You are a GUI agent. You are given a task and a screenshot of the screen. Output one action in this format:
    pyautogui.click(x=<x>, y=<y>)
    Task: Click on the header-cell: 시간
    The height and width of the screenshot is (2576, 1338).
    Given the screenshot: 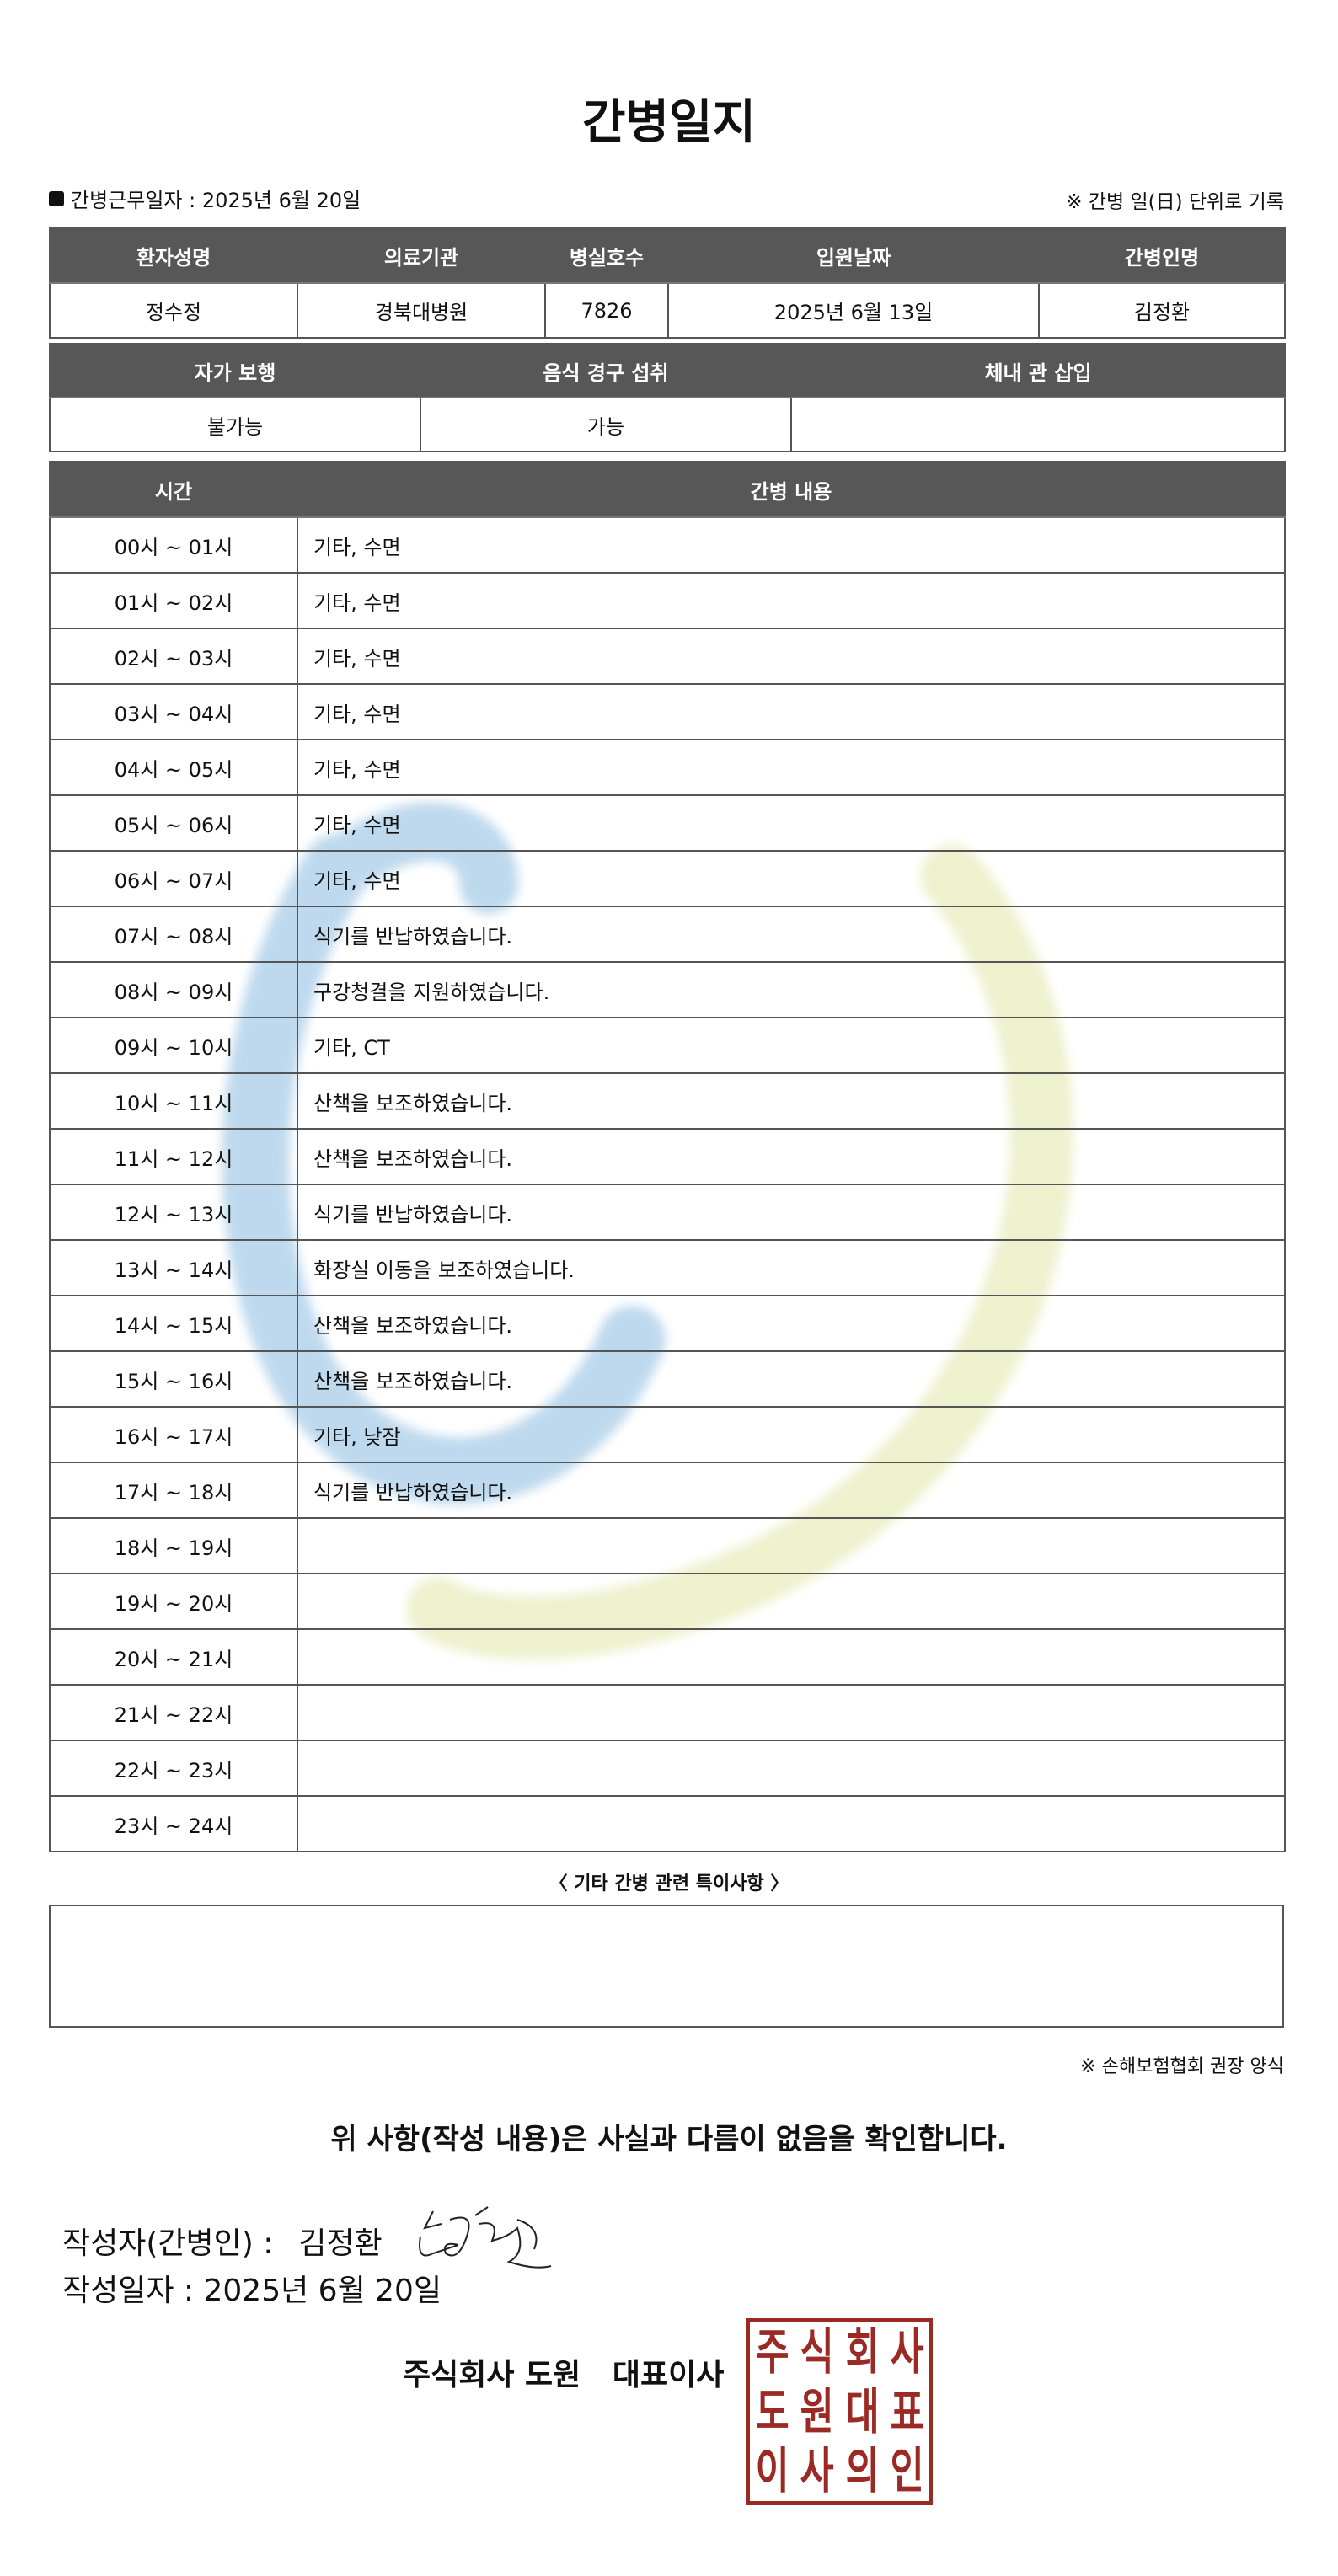 What is the action you would take?
    pyautogui.click(x=173, y=489)
    